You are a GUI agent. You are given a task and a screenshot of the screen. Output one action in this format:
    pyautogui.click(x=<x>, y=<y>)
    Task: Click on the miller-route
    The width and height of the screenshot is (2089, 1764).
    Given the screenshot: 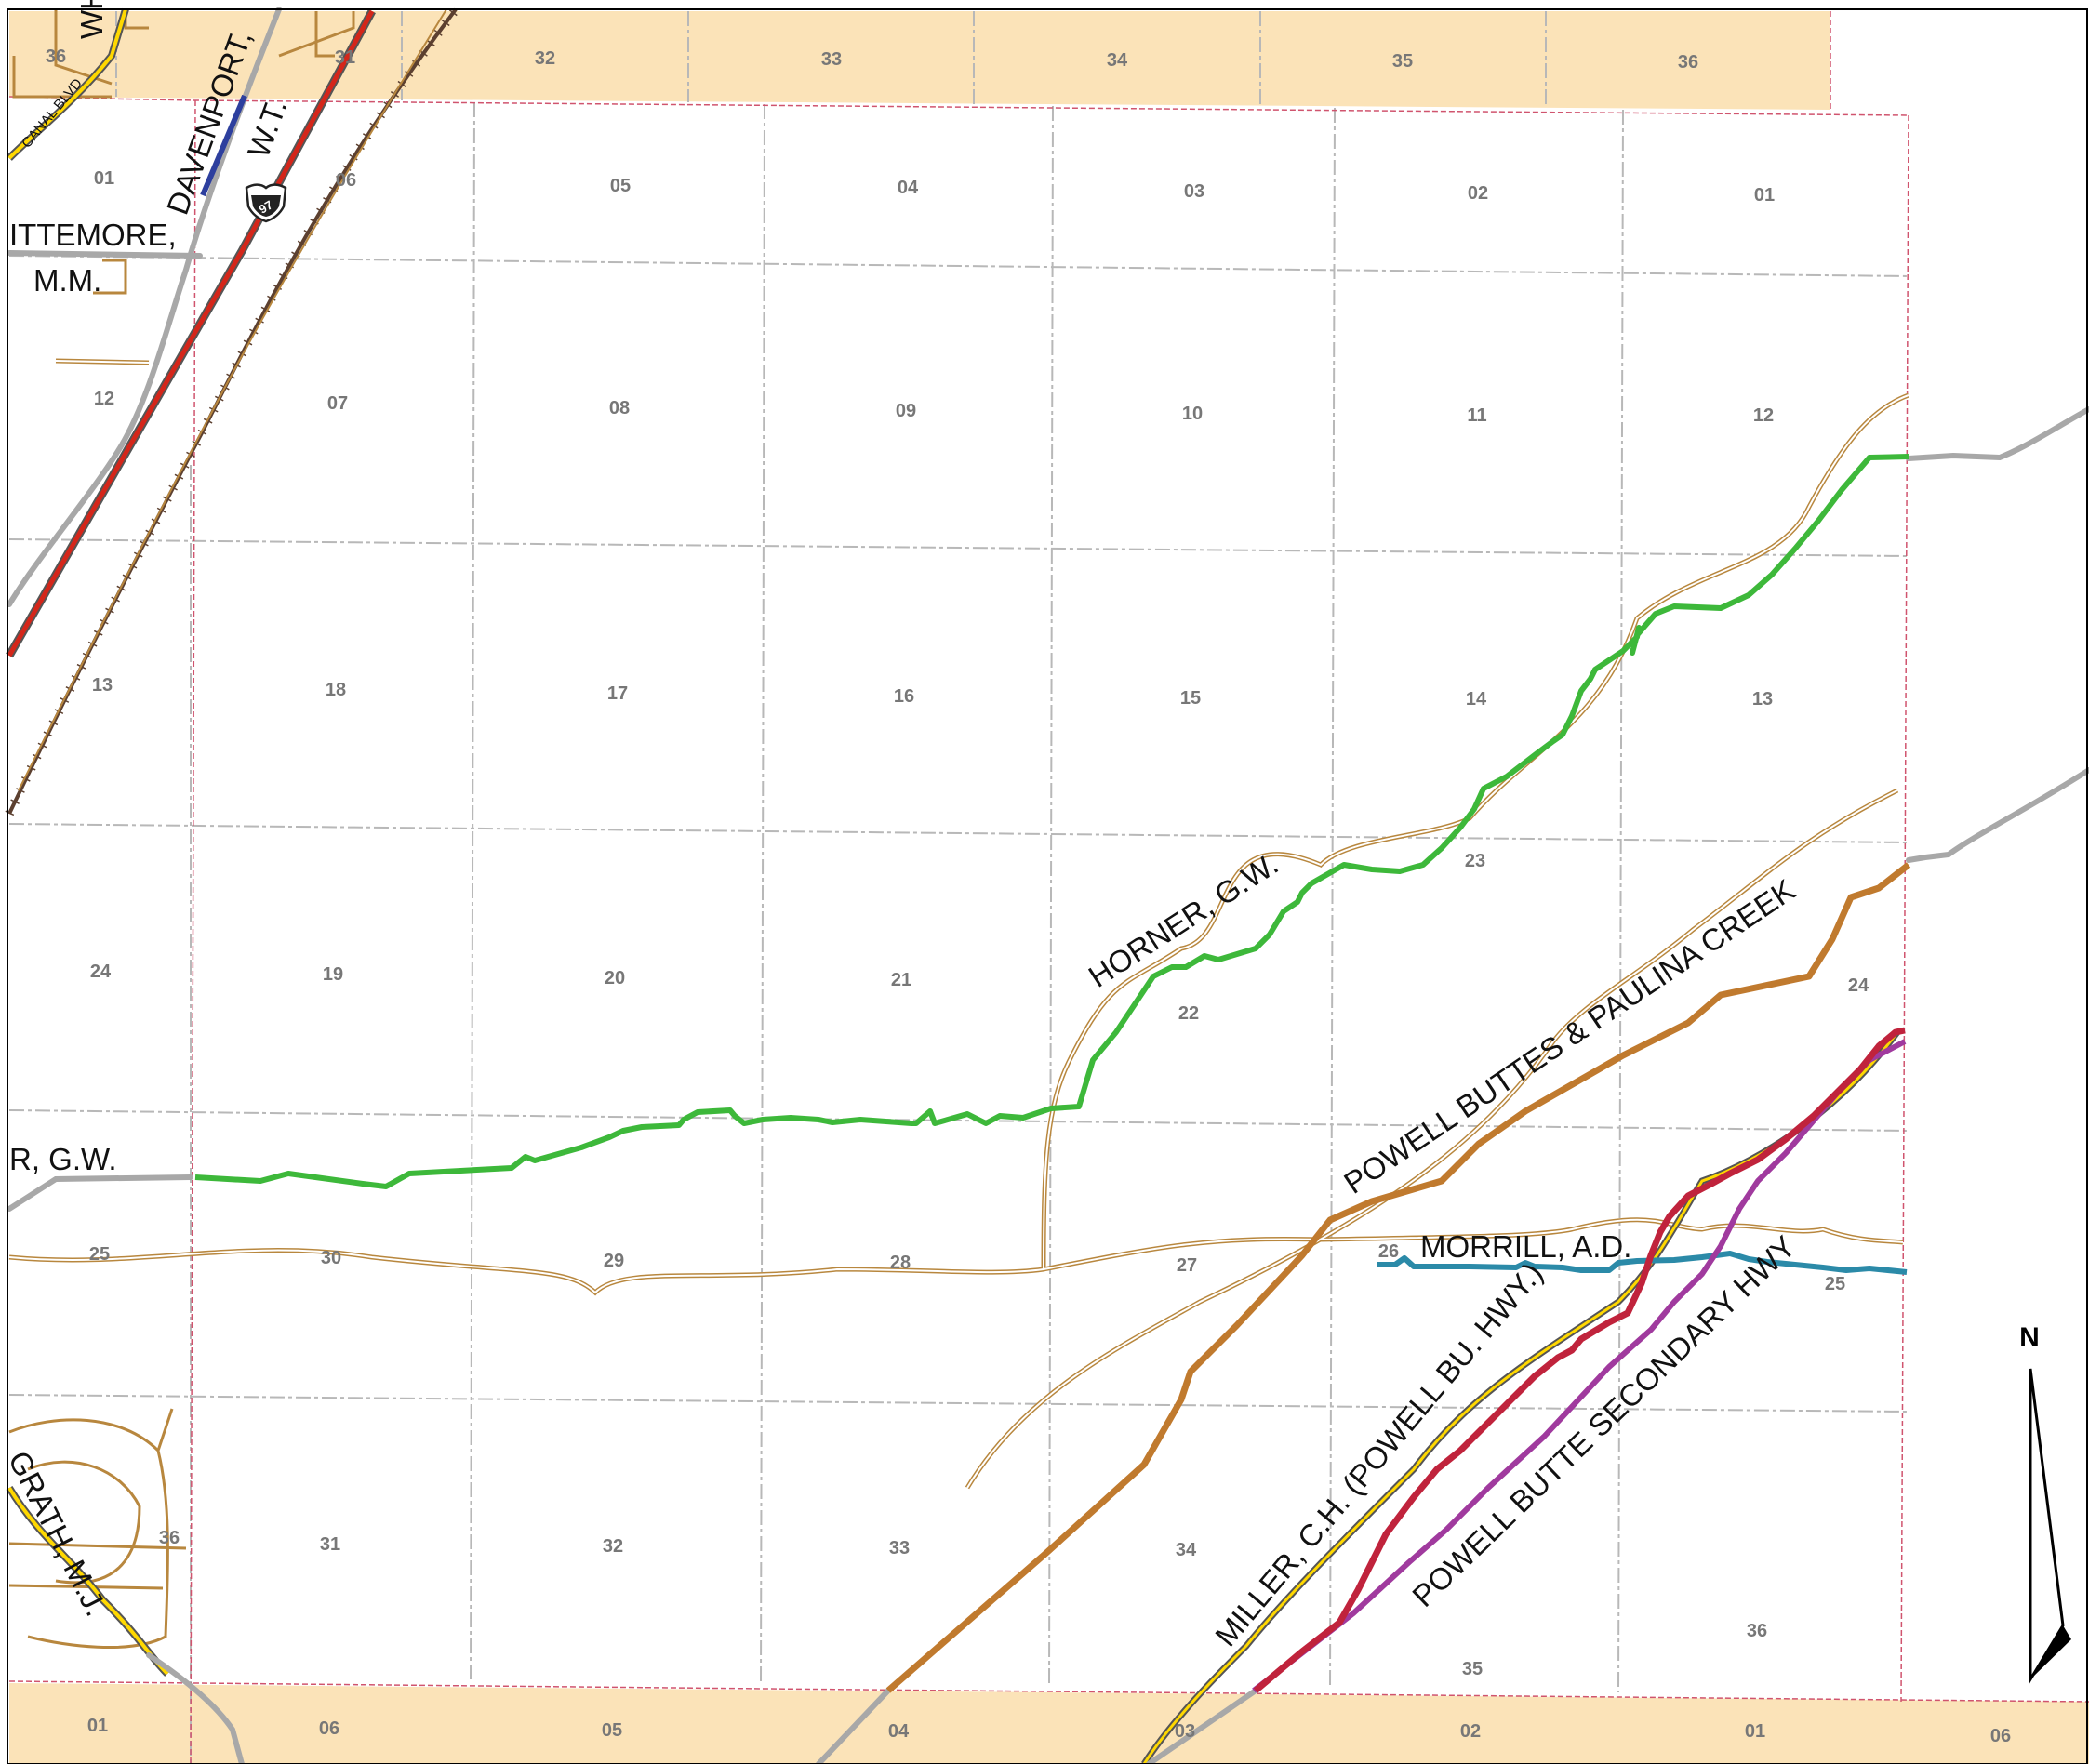 What is the action you would take?
    pyautogui.click(x=1579, y=1360)
    